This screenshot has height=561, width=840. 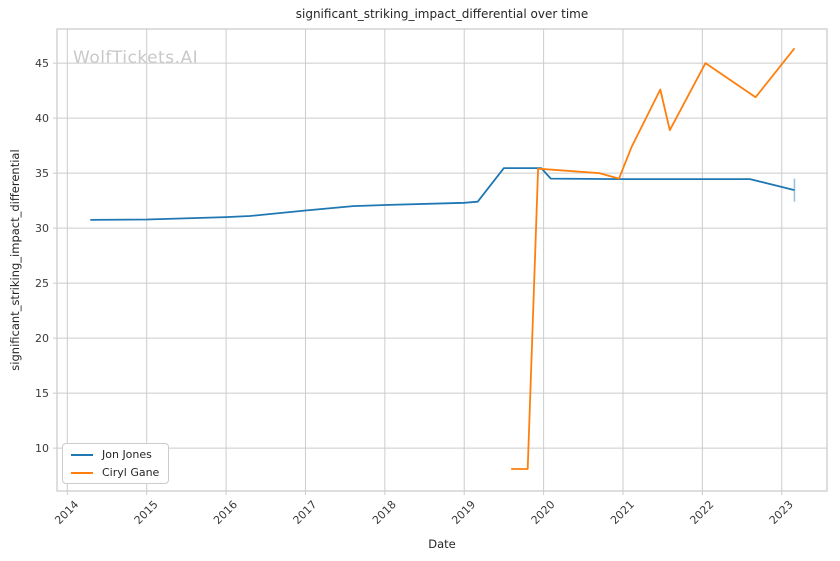 I want to click on series-line-jon-jones, so click(x=442, y=194).